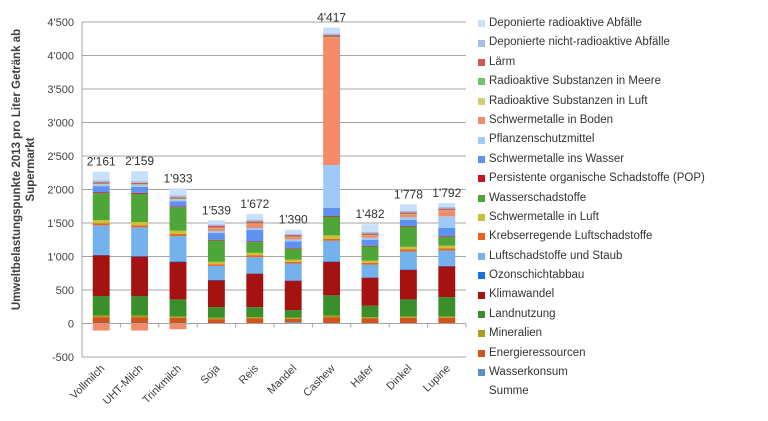 The image size is (768, 421). I want to click on x-category-label: Mandel, so click(282, 380).